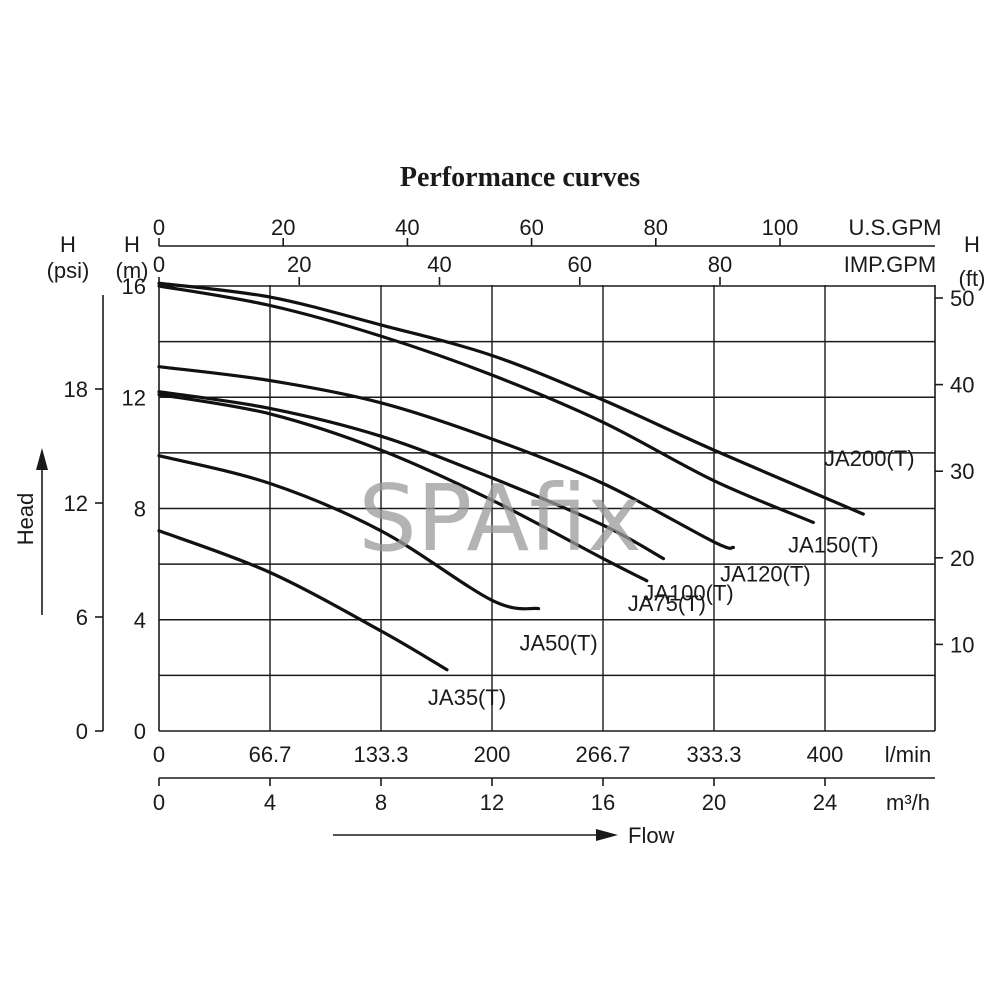  What do you see at coordinates (972, 244) in the screenshot?
I see `y-header-ft-line1: H` at bounding box center [972, 244].